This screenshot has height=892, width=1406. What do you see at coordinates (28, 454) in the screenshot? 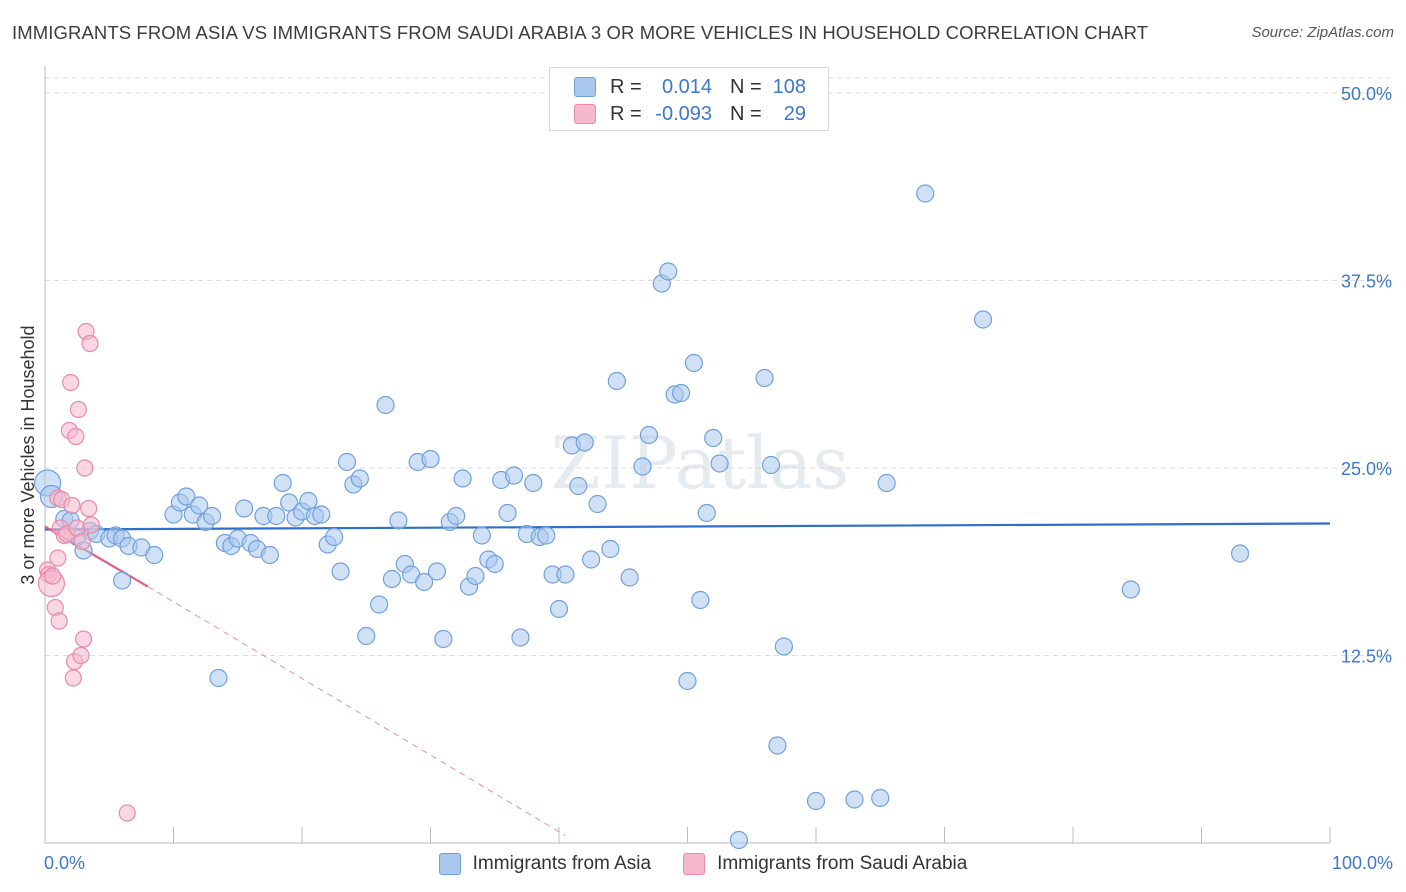
I see `y-axis-label: 3 or more Vehicles in Household` at bounding box center [28, 454].